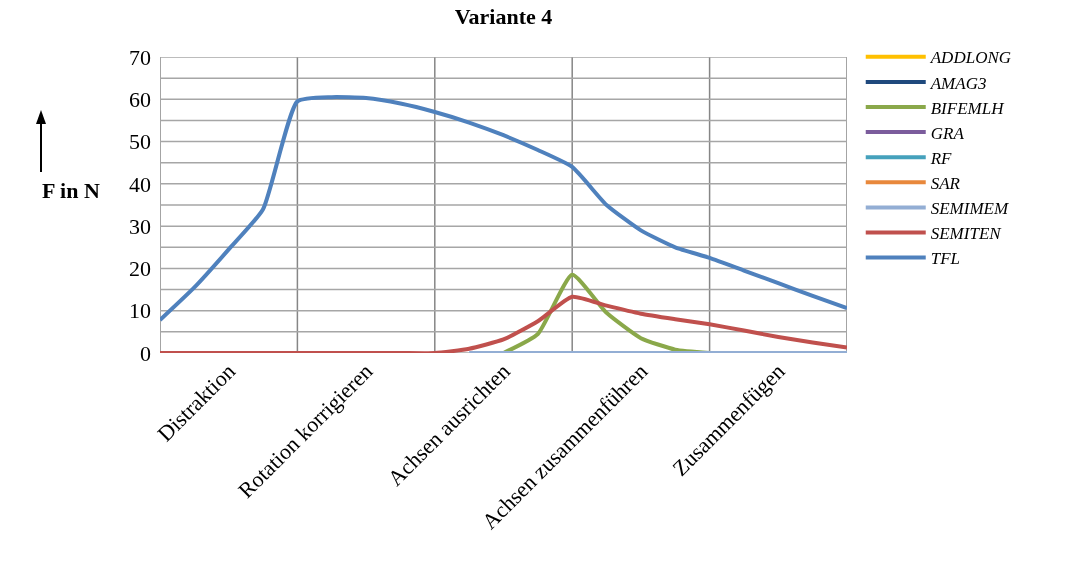 Image resolution: width=1073 pixels, height=570 pixels. I want to click on legend-label: BIFEMLH, so click(968, 108).